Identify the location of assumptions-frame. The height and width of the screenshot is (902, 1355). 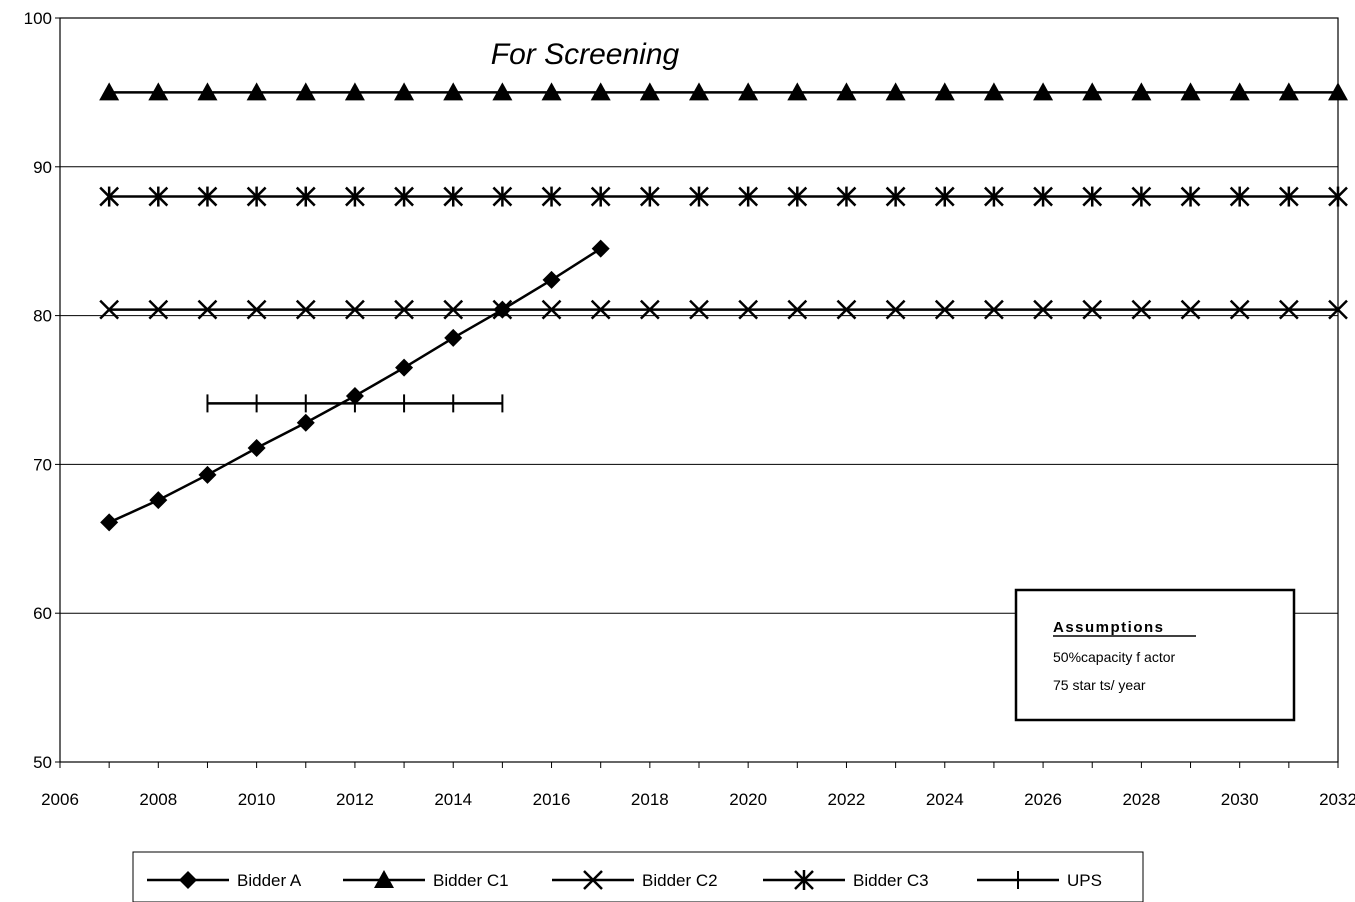
(1155, 655).